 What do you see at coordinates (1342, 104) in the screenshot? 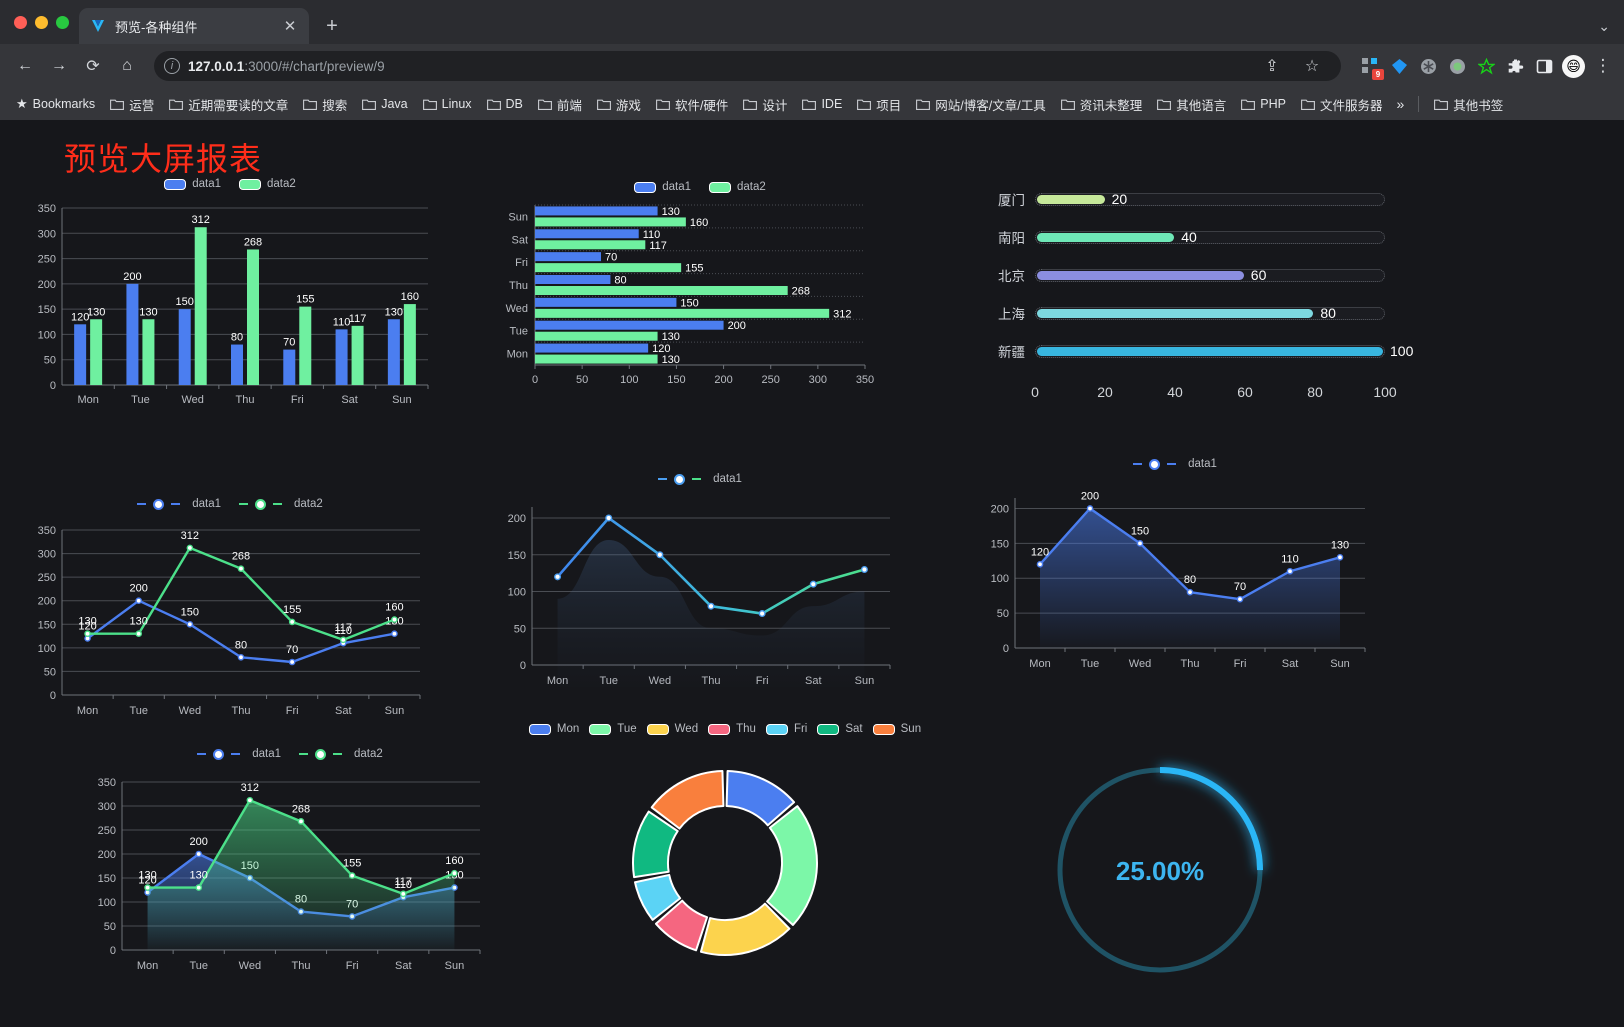
I see `bookmark-folder-16: 文件服务器` at bounding box center [1342, 104].